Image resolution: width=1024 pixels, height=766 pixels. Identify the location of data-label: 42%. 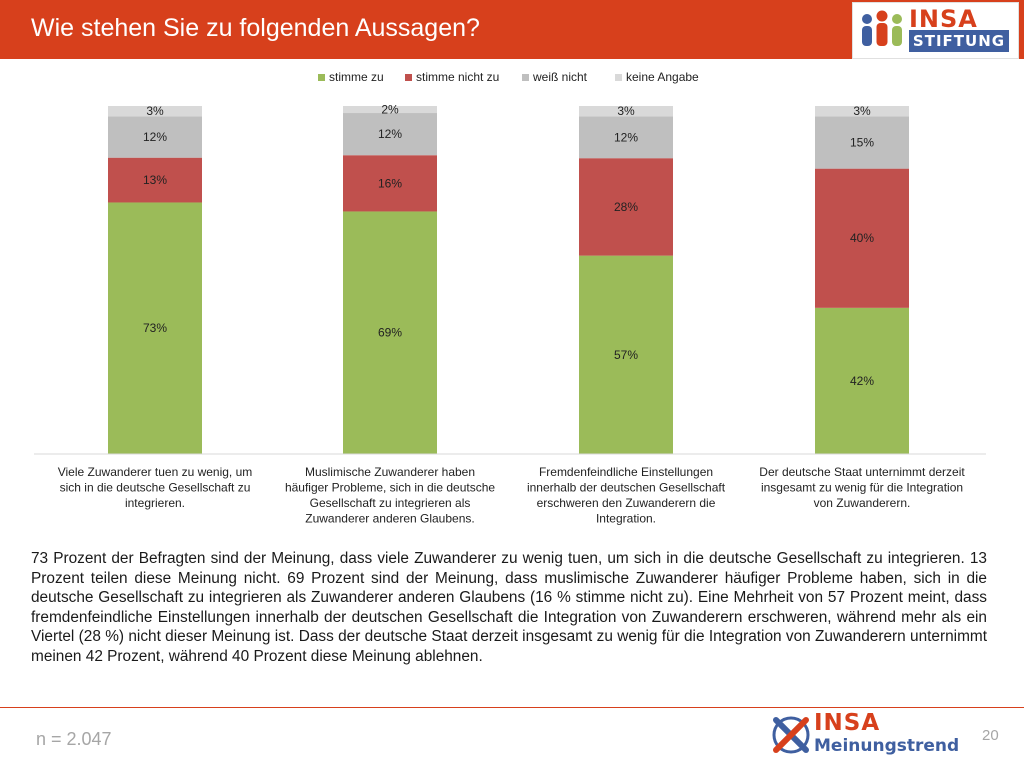
(862, 381).